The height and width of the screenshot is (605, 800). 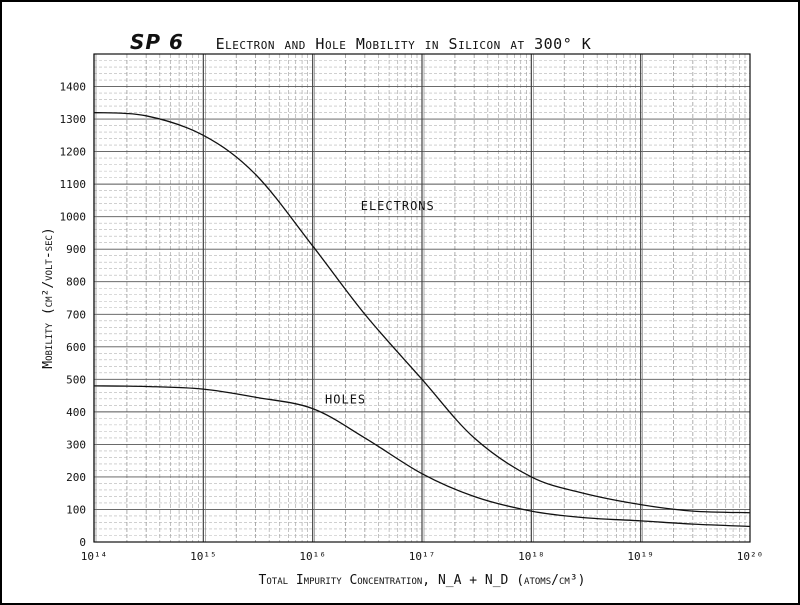 I want to click on y-tick-label: 300, so click(x=76, y=444).